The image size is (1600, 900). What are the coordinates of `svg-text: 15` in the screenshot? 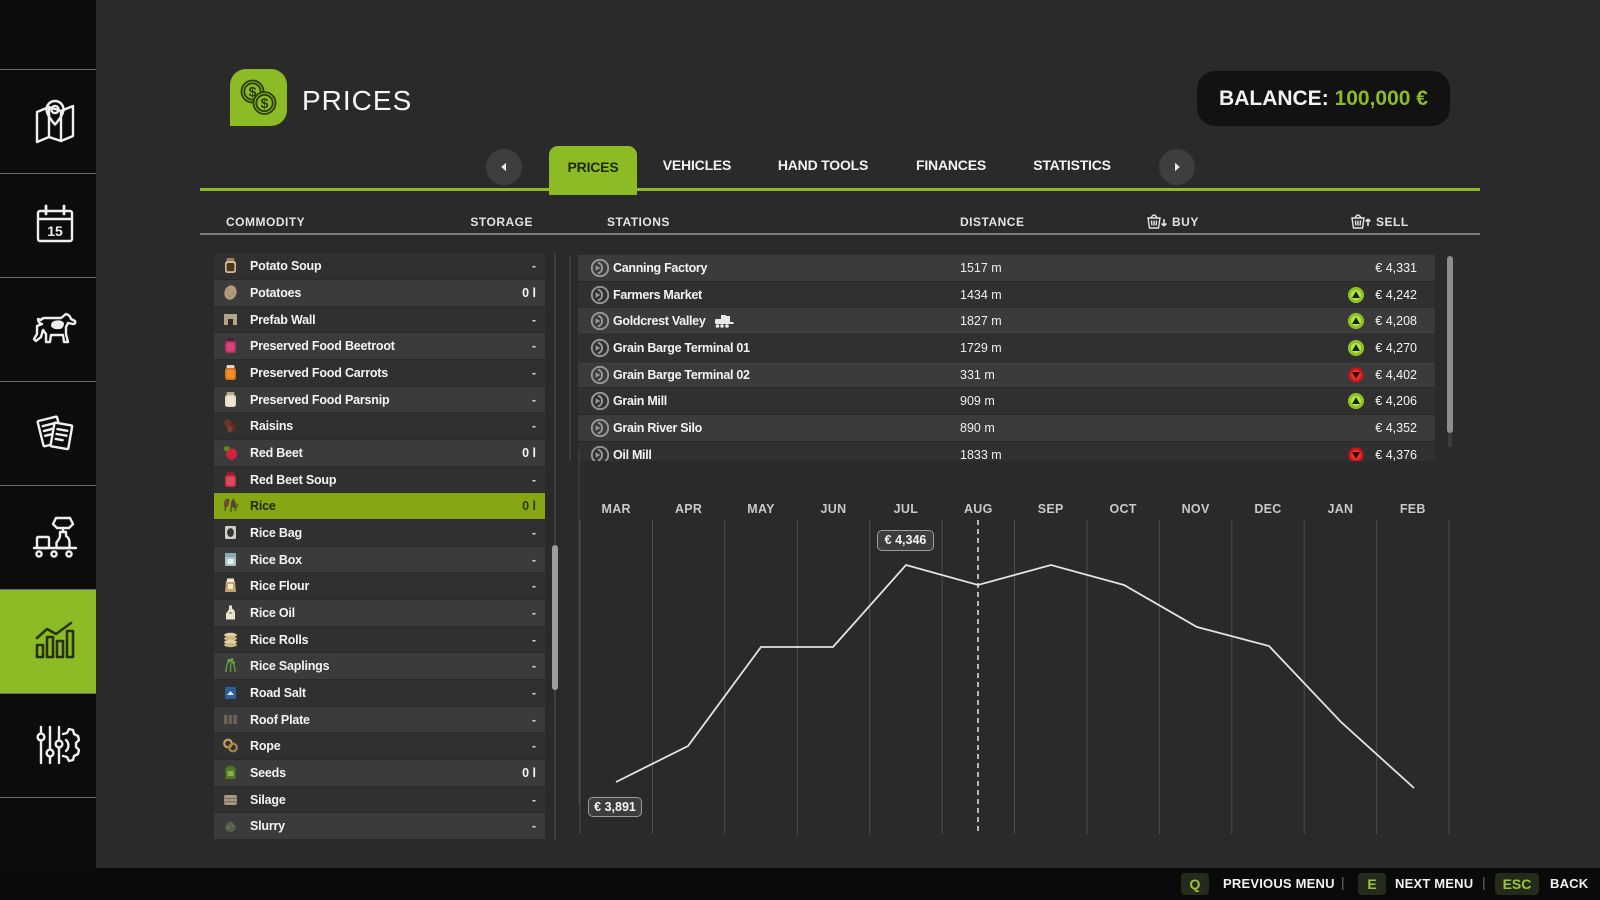 It's located at (55, 231).